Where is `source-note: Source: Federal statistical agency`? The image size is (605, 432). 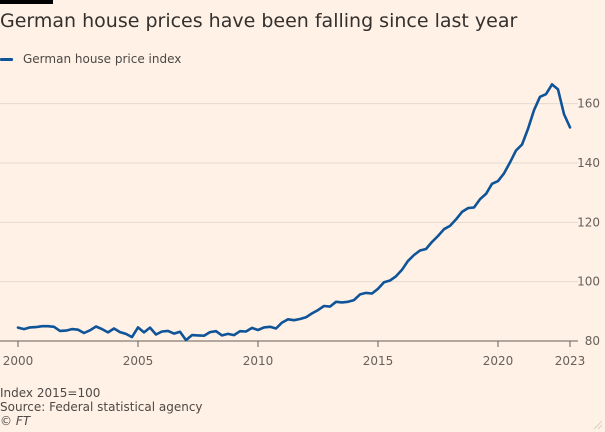
source-note: Source: Federal statistical agency is located at coordinates (101, 407).